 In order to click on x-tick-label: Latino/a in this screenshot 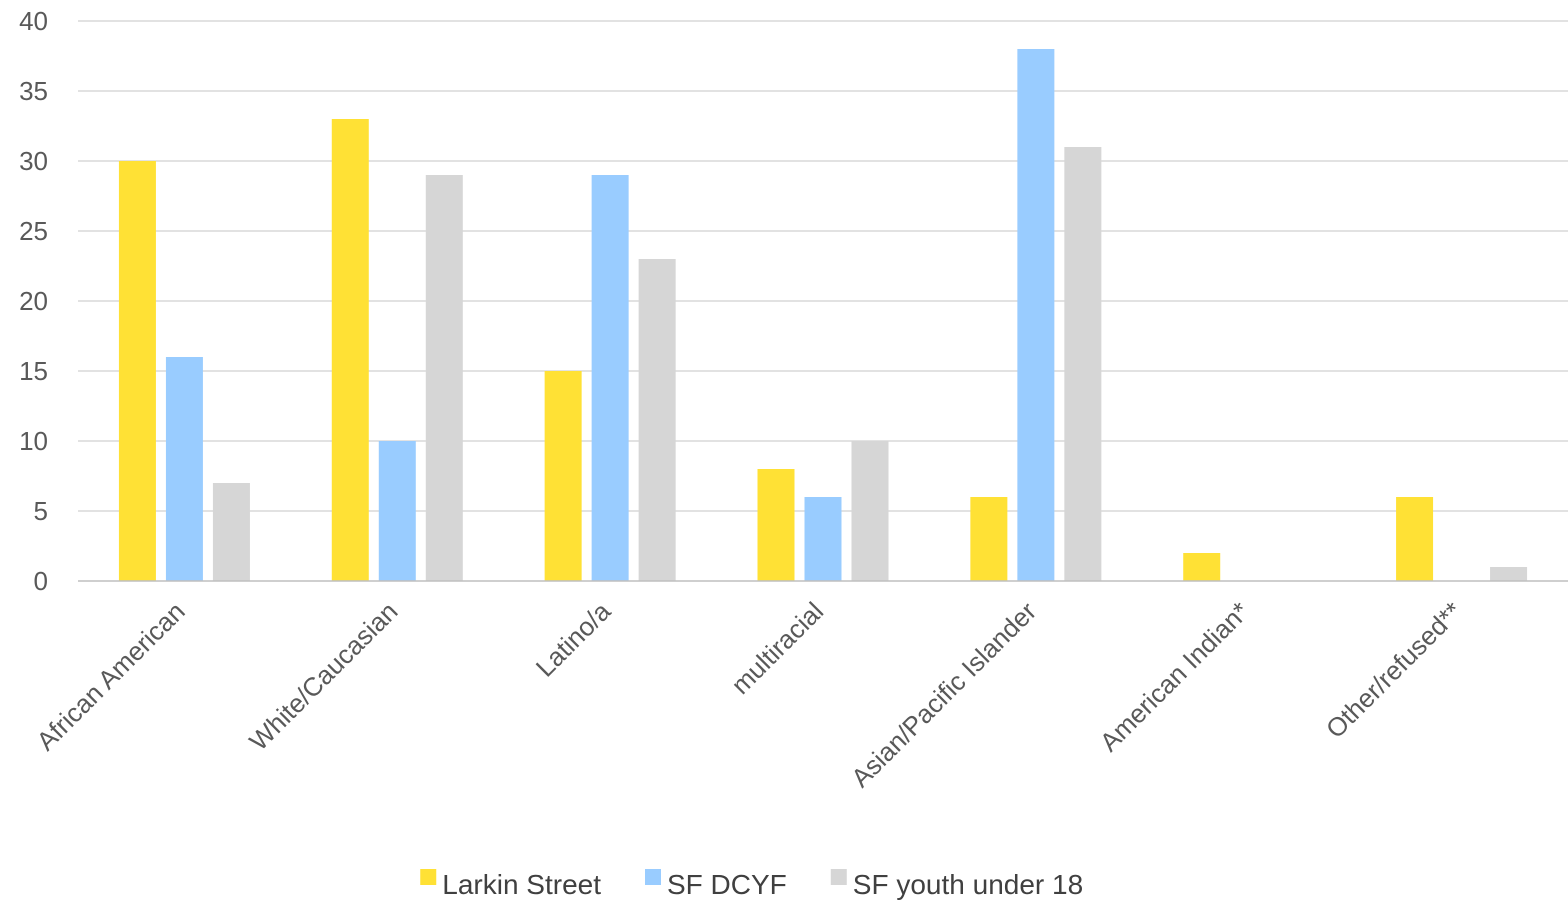, I will do `click(573, 639)`.